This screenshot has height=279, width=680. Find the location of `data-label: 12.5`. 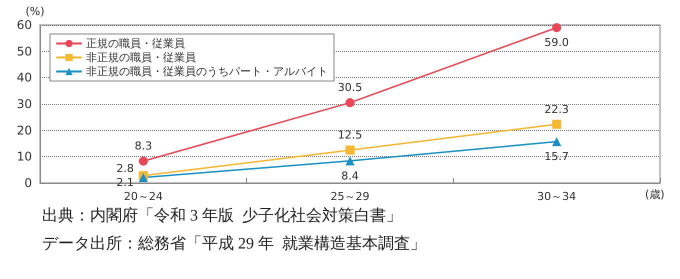

data-label: 12.5 is located at coordinates (350, 135).